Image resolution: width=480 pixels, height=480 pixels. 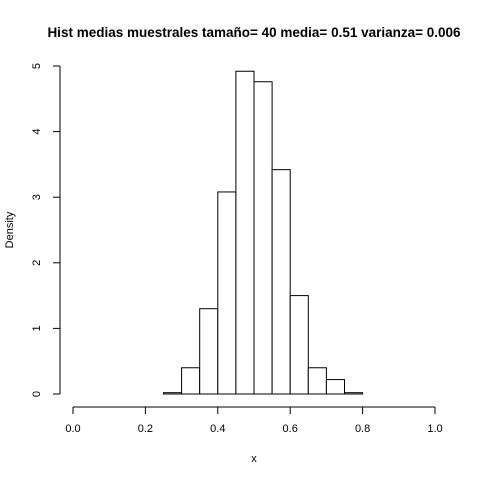 I want to click on x-tick-label: 0.6, so click(x=290, y=429).